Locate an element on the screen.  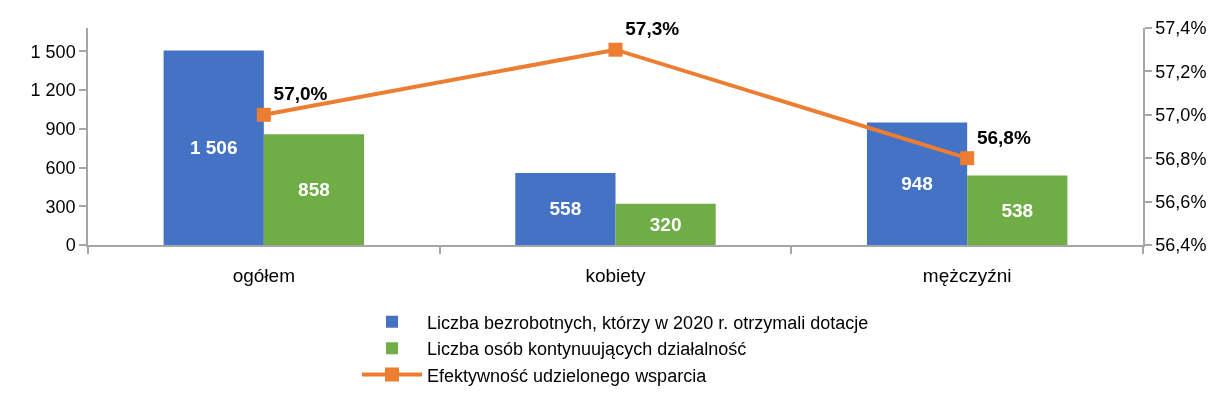
data-label: 56,8% is located at coordinates (1003, 137).